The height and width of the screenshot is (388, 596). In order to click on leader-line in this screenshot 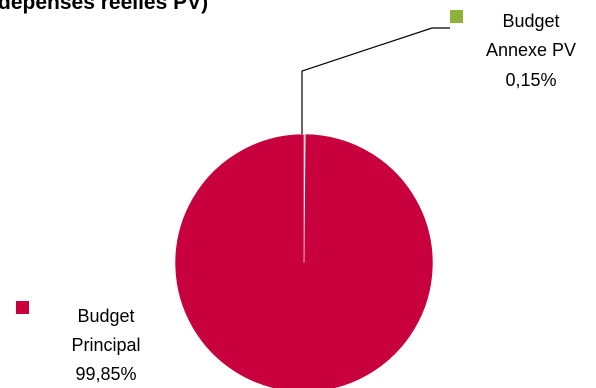, I will do `click(375, 80)`.